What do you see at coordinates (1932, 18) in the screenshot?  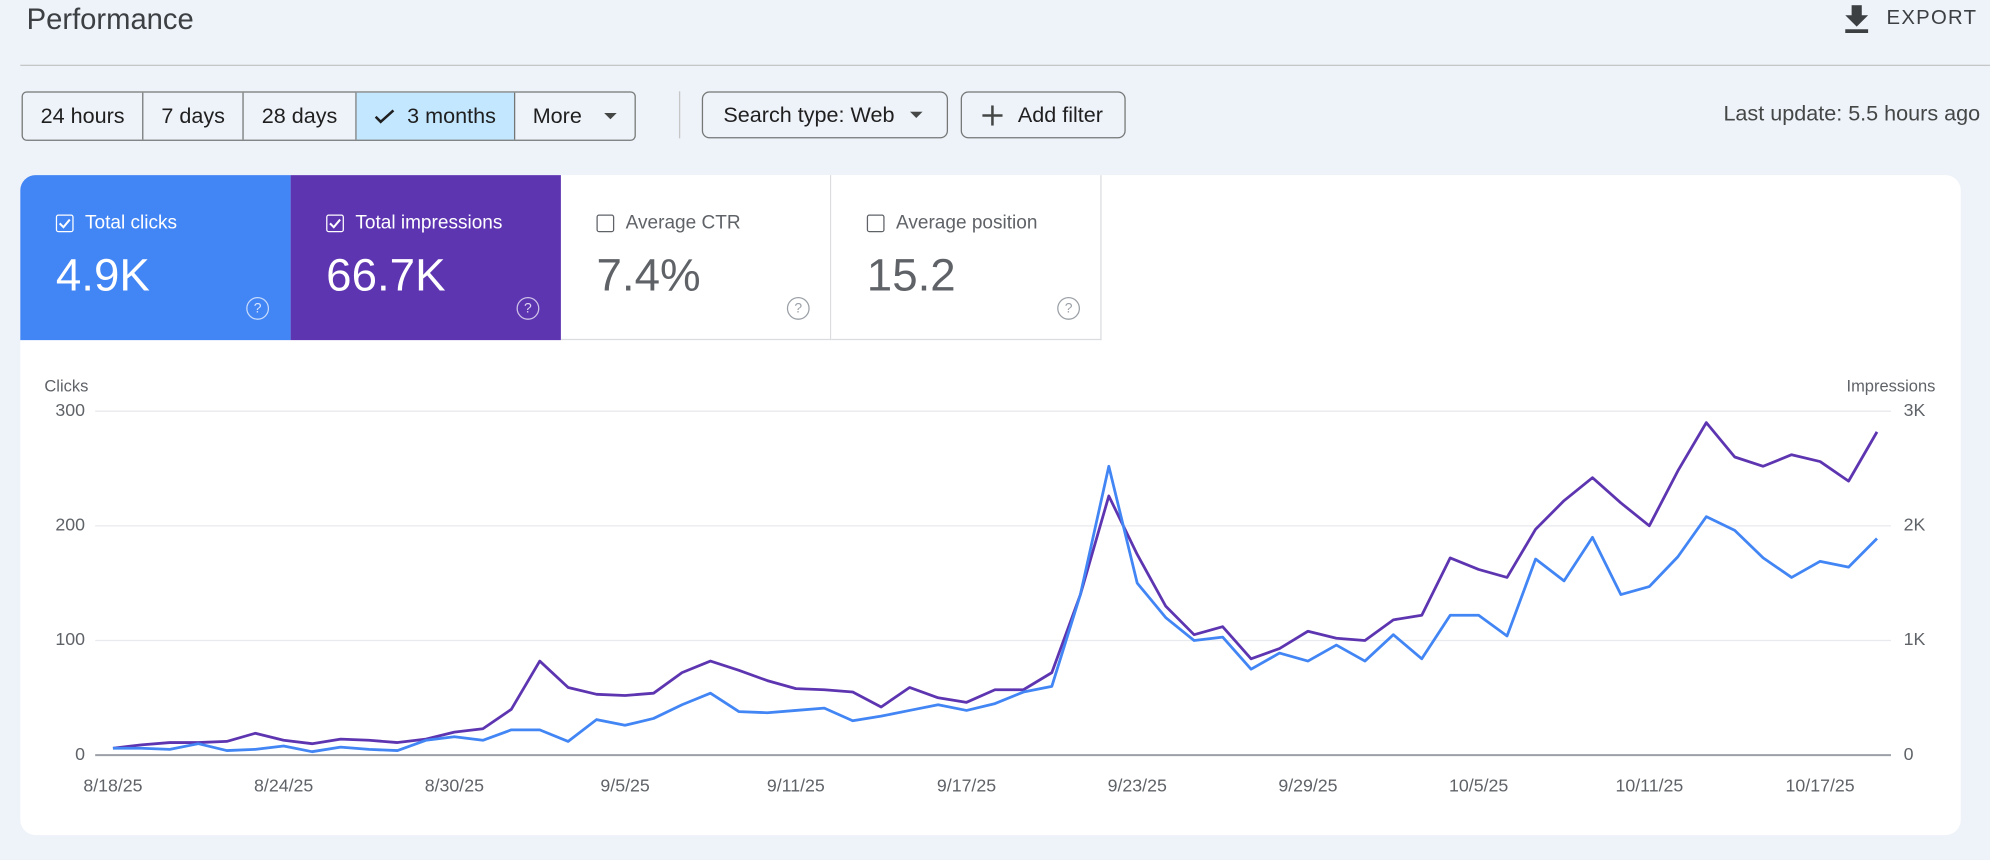 I see `export-label: EXPORT` at bounding box center [1932, 18].